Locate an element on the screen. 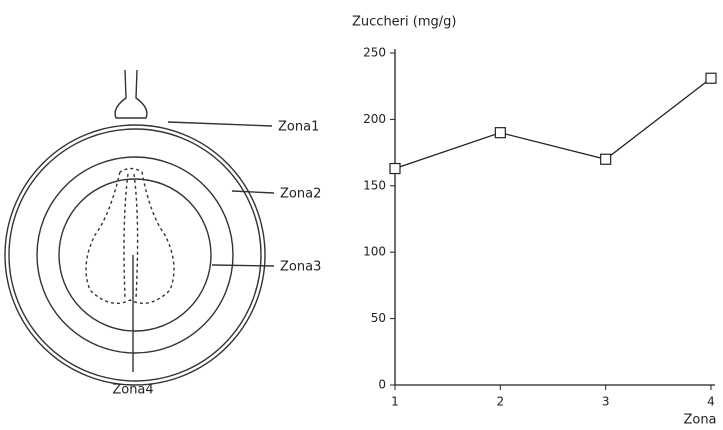 This screenshot has width=723, height=430. x-axis-label: Zona is located at coordinates (699, 420).